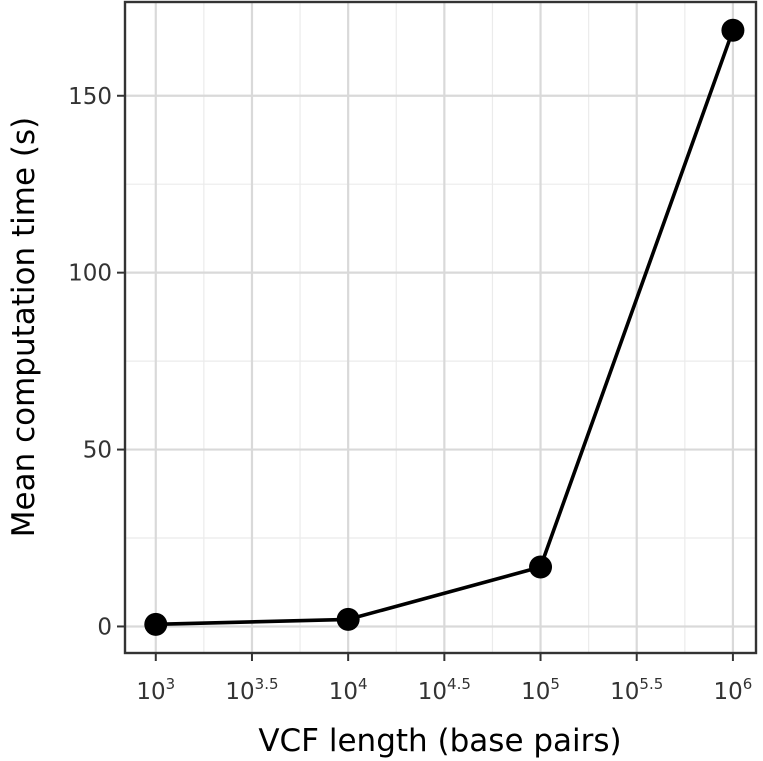  Describe the element at coordinates (733, 690) in the screenshot. I see `x-tick-label: 10⁶` at that location.